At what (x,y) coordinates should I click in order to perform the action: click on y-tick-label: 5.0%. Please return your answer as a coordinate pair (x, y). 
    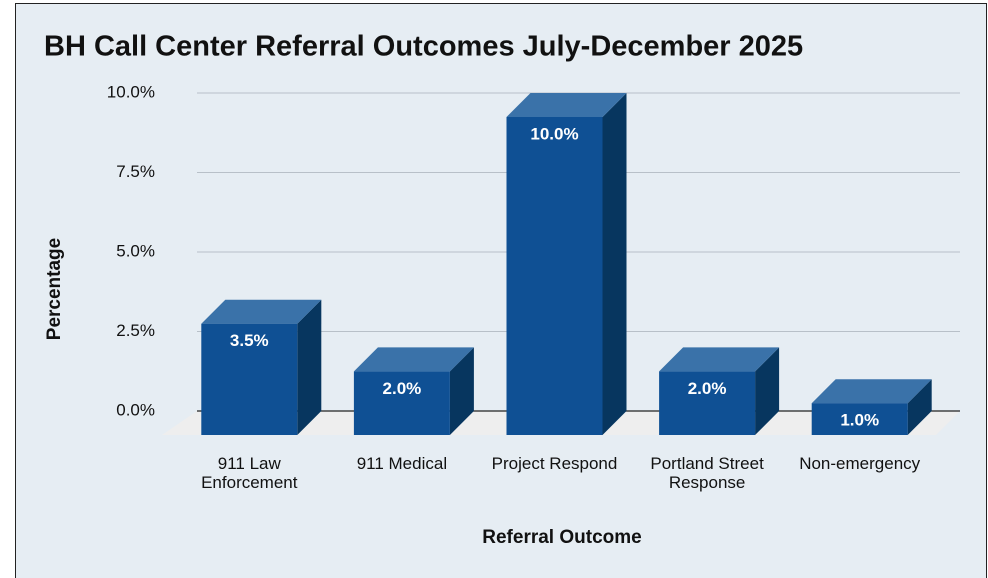
    Looking at the image, I should click on (135, 250).